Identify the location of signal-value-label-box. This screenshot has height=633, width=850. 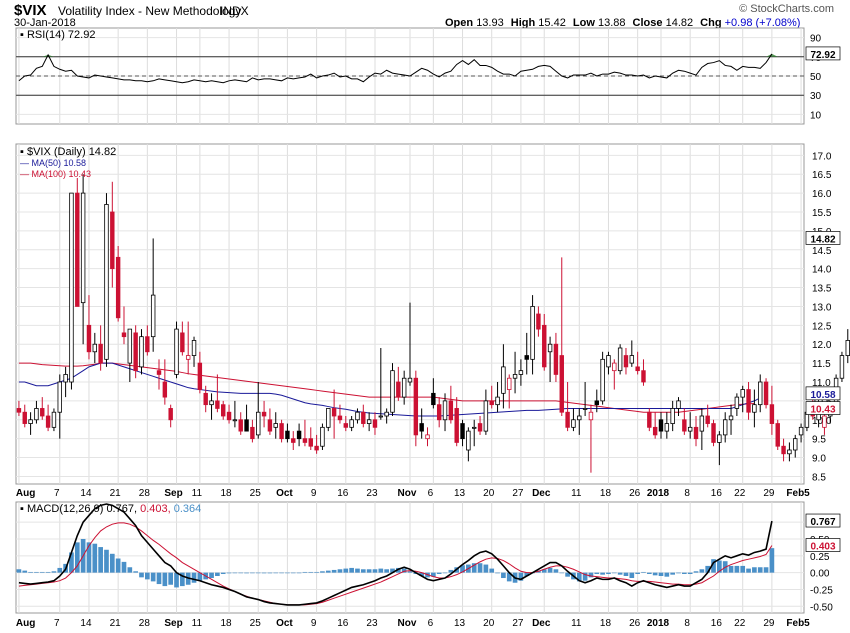
(823, 545).